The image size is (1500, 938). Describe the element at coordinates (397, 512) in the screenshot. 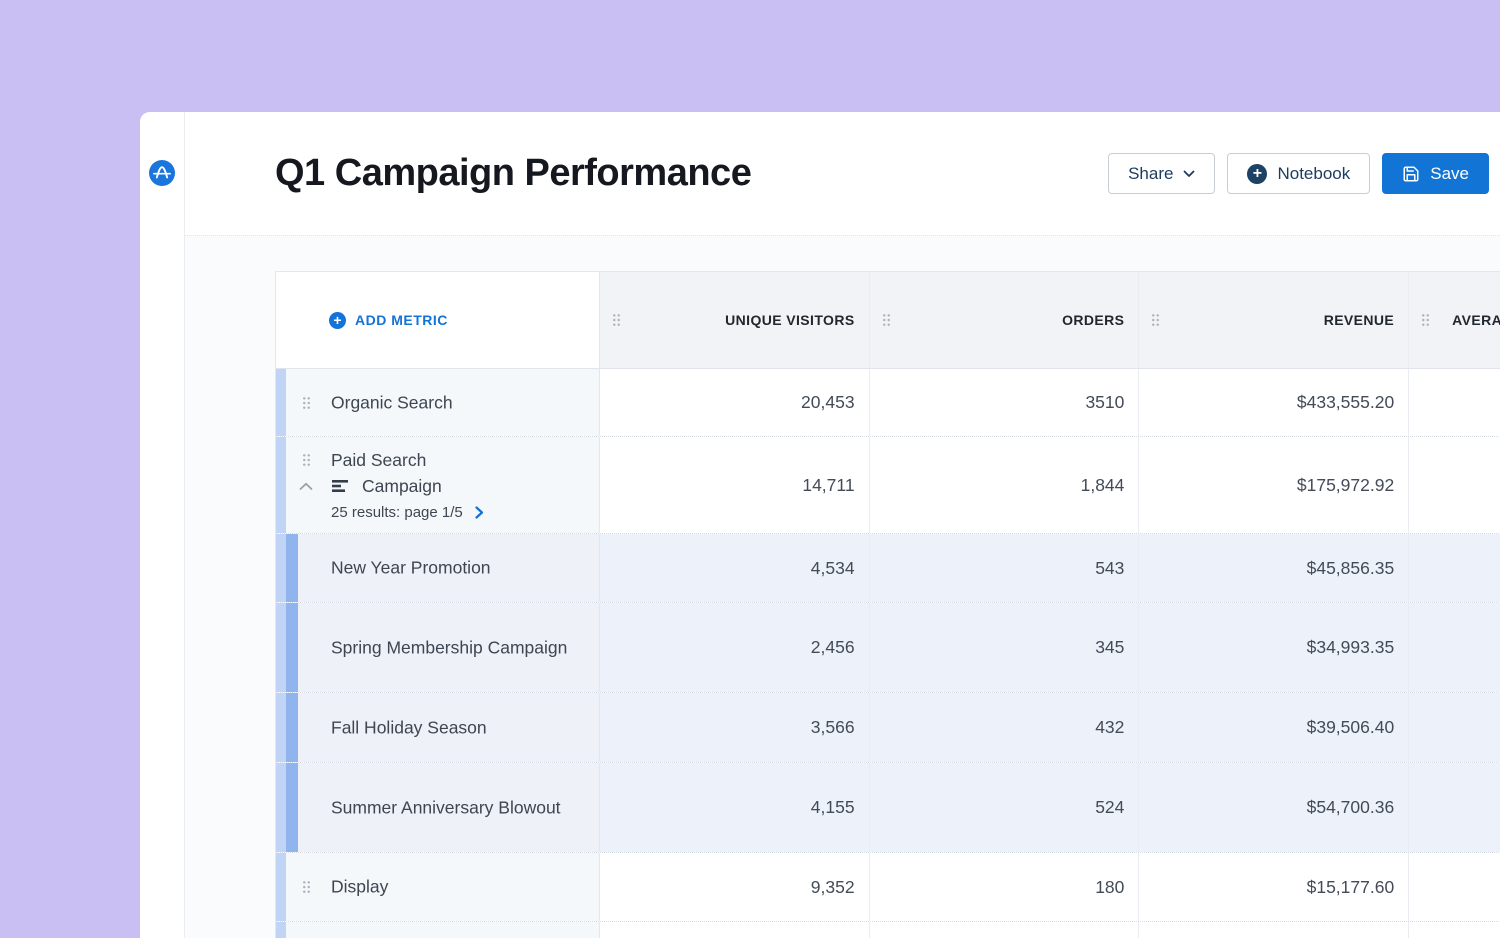

I see `pagination-label: 25 results: page 1/5` at that location.